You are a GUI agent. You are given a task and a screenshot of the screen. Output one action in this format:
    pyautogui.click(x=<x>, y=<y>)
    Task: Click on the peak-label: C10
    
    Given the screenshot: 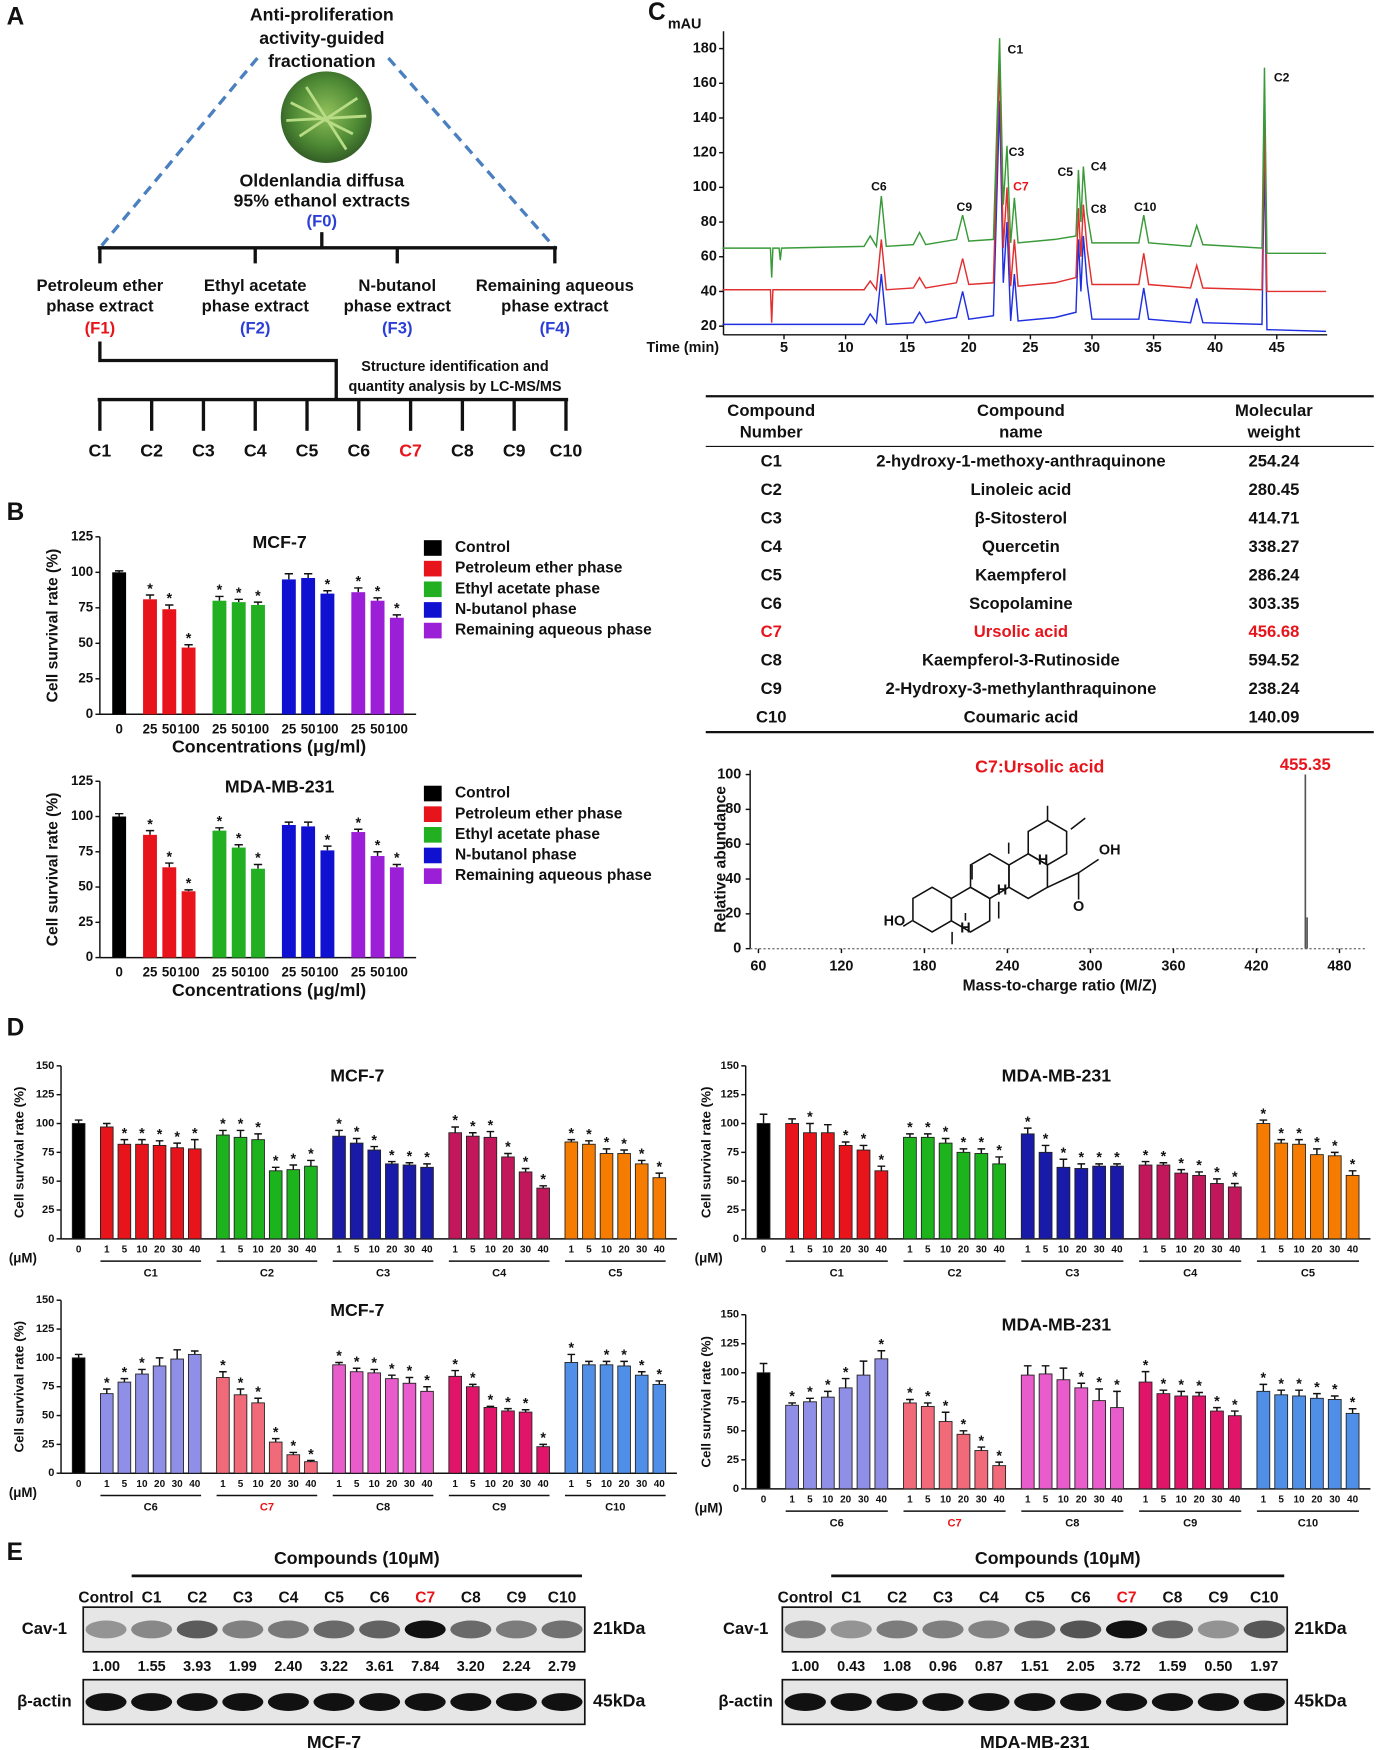 What is the action you would take?
    pyautogui.click(x=1145, y=207)
    